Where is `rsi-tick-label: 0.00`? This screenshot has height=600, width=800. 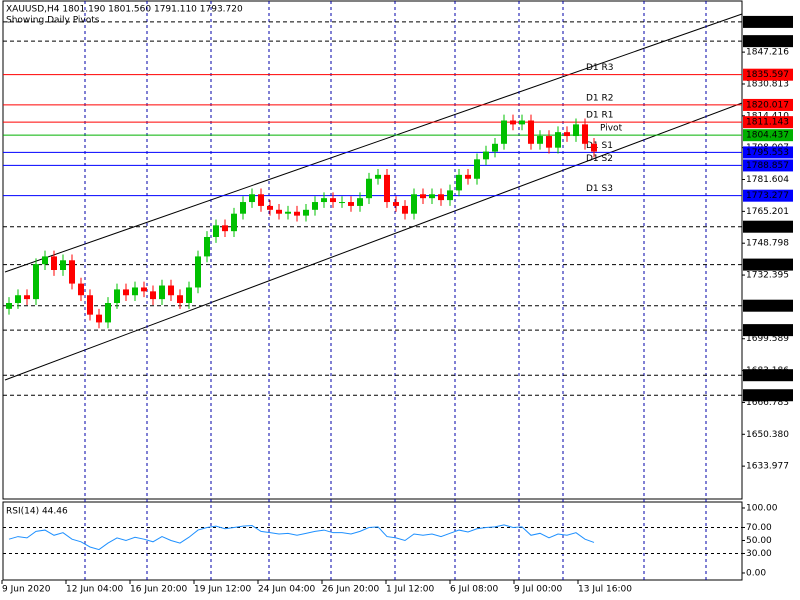
rsi-tick-label: 0.00 is located at coordinates (756, 573).